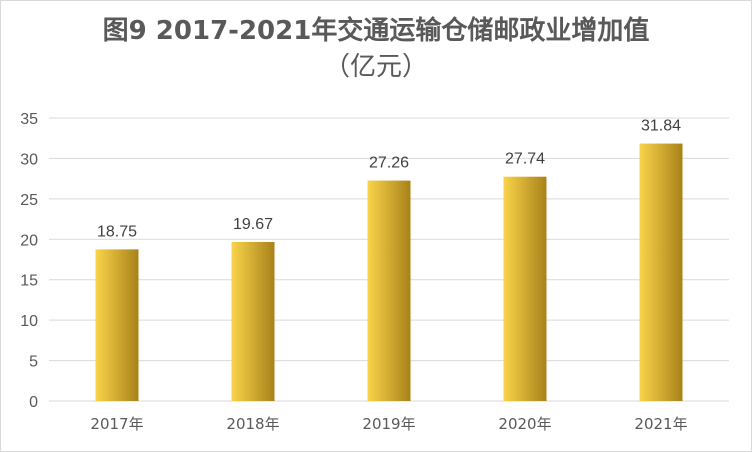 The height and width of the screenshot is (452, 752). What do you see at coordinates (29, 119) in the screenshot?
I see `y-tick-label: 35` at bounding box center [29, 119].